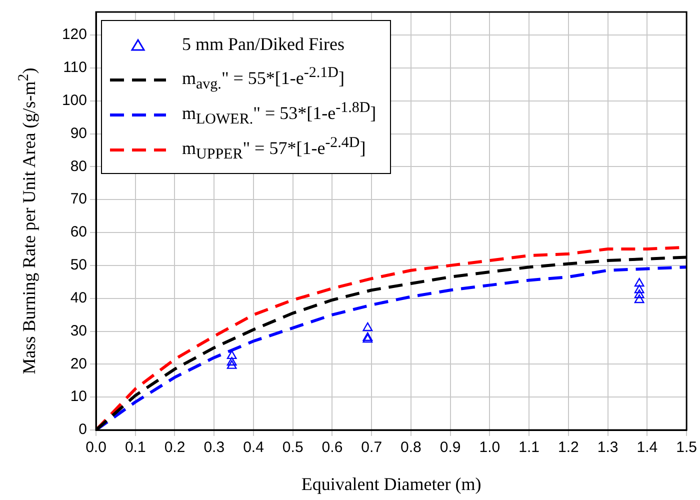 Image resolution: width=700 pixels, height=500 pixels. Describe the element at coordinates (74, 101) in the screenshot. I see `y-tick-label: 100` at that location.